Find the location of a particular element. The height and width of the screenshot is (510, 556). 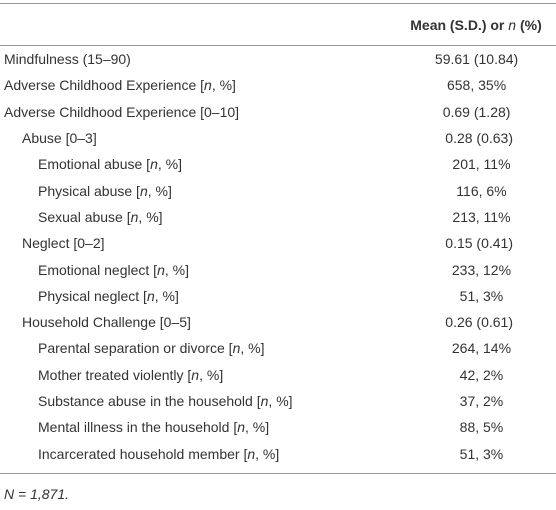

row: Abuse [0–3] 0.28 (0.63) is located at coordinates (278, 138).